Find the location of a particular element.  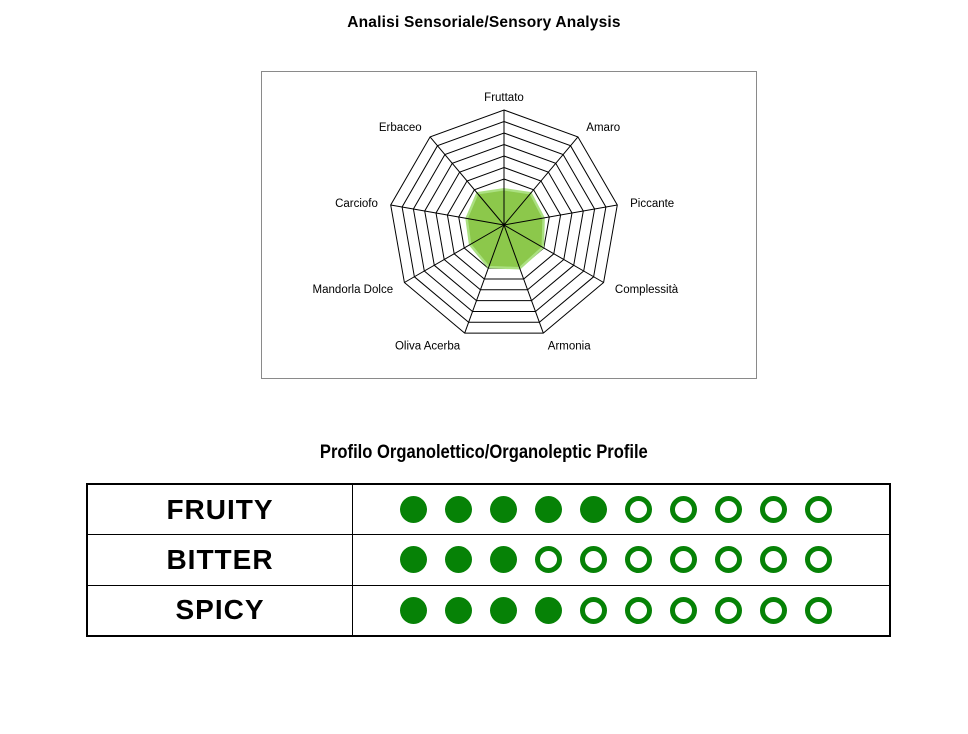

profile-row: FRUITY is located at coordinates (488, 510).